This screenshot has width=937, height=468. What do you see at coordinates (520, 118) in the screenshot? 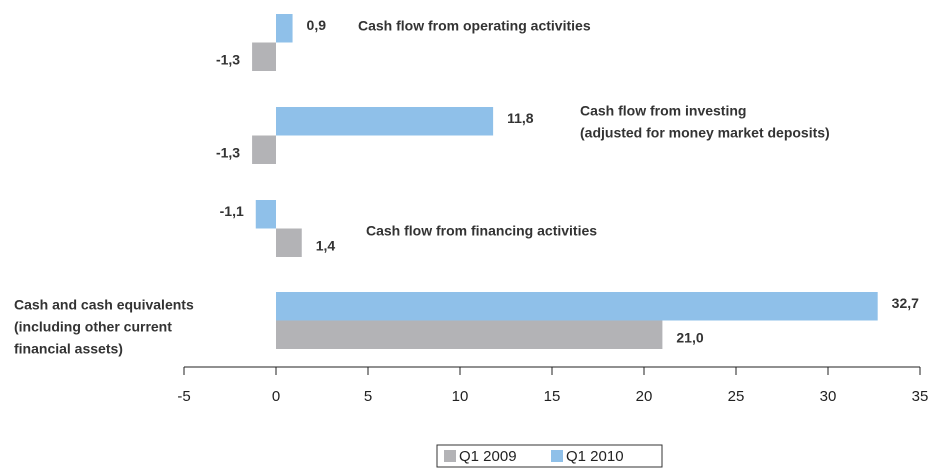
I see `value-label: 11,8` at bounding box center [520, 118].